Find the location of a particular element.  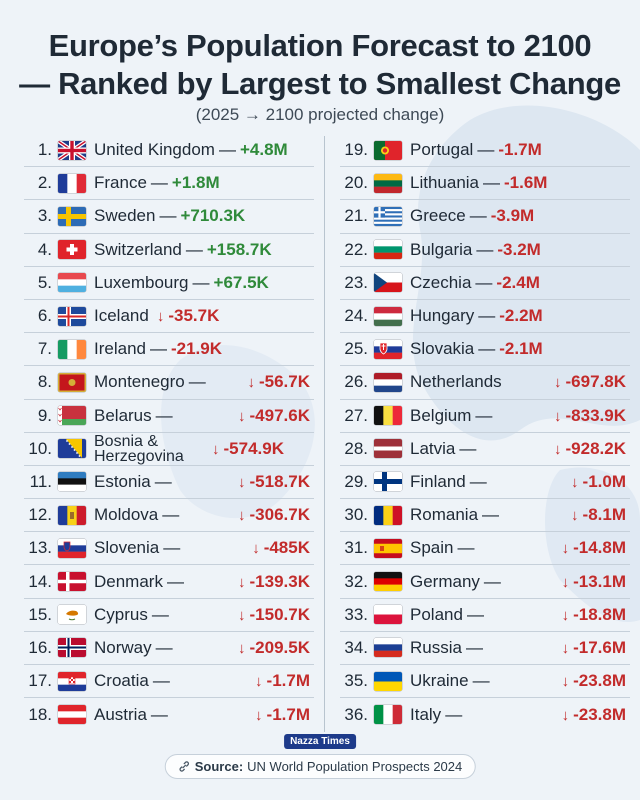

rank-number: 31. is located at coordinates (356, 548).